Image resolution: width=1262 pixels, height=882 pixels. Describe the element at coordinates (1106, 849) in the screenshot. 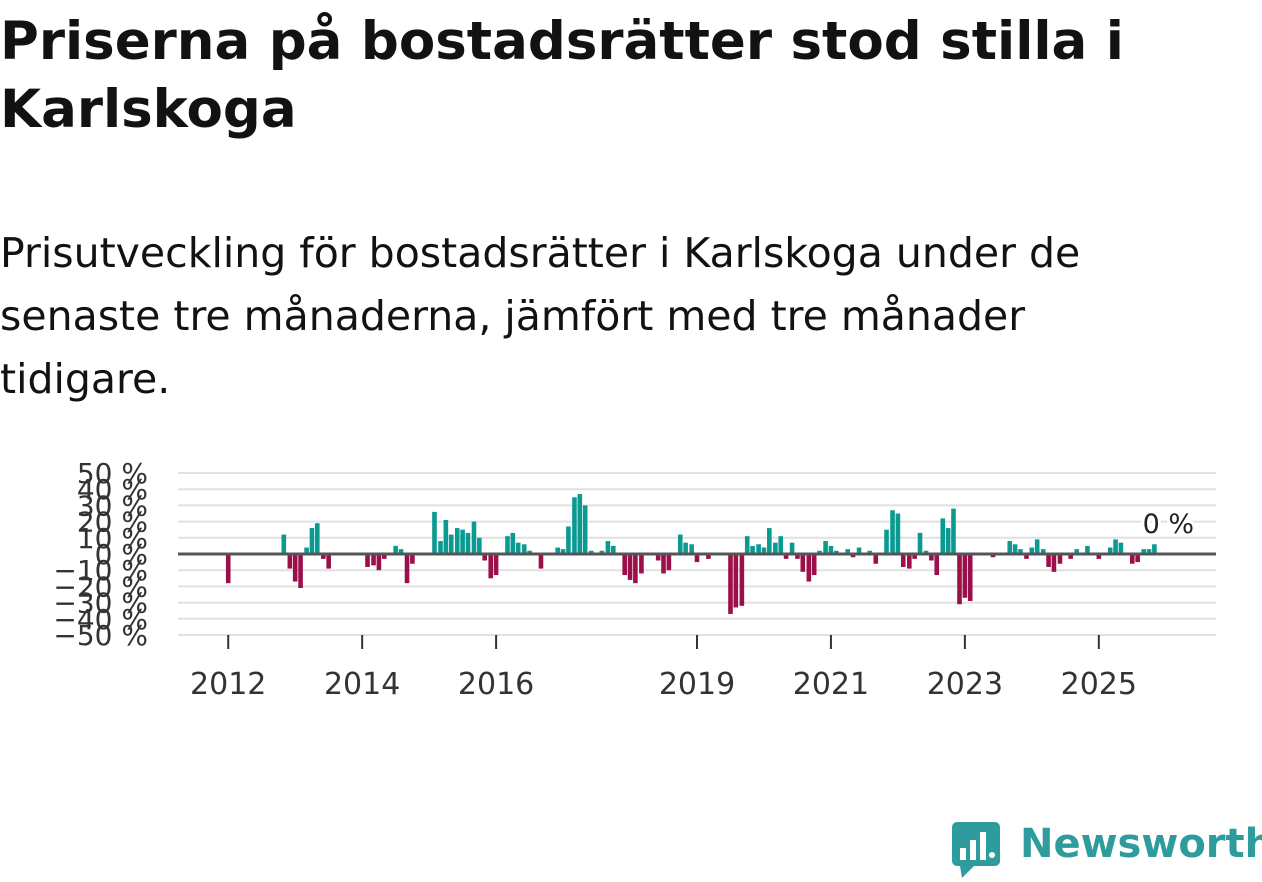

I see `brand-logo: Newsworthy` at that location.